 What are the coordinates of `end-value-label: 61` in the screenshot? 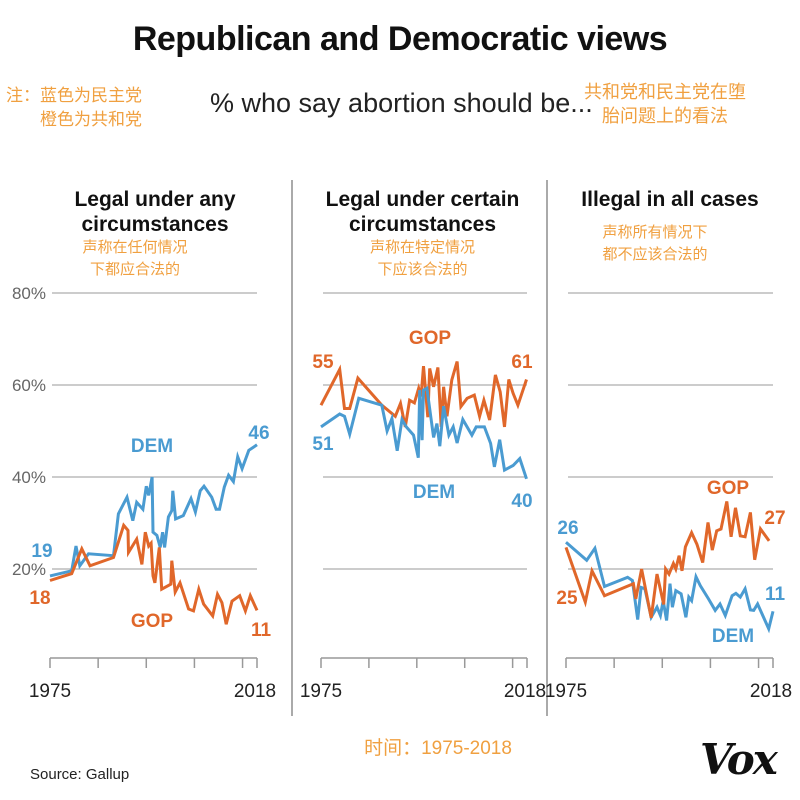 It's located at (522, 362).